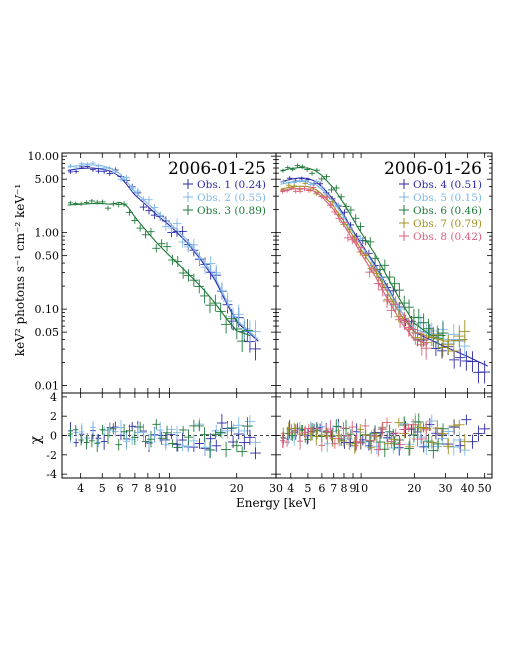  I want to click on legend-entry: Obs. 4 (0.51), so click(447, 185).